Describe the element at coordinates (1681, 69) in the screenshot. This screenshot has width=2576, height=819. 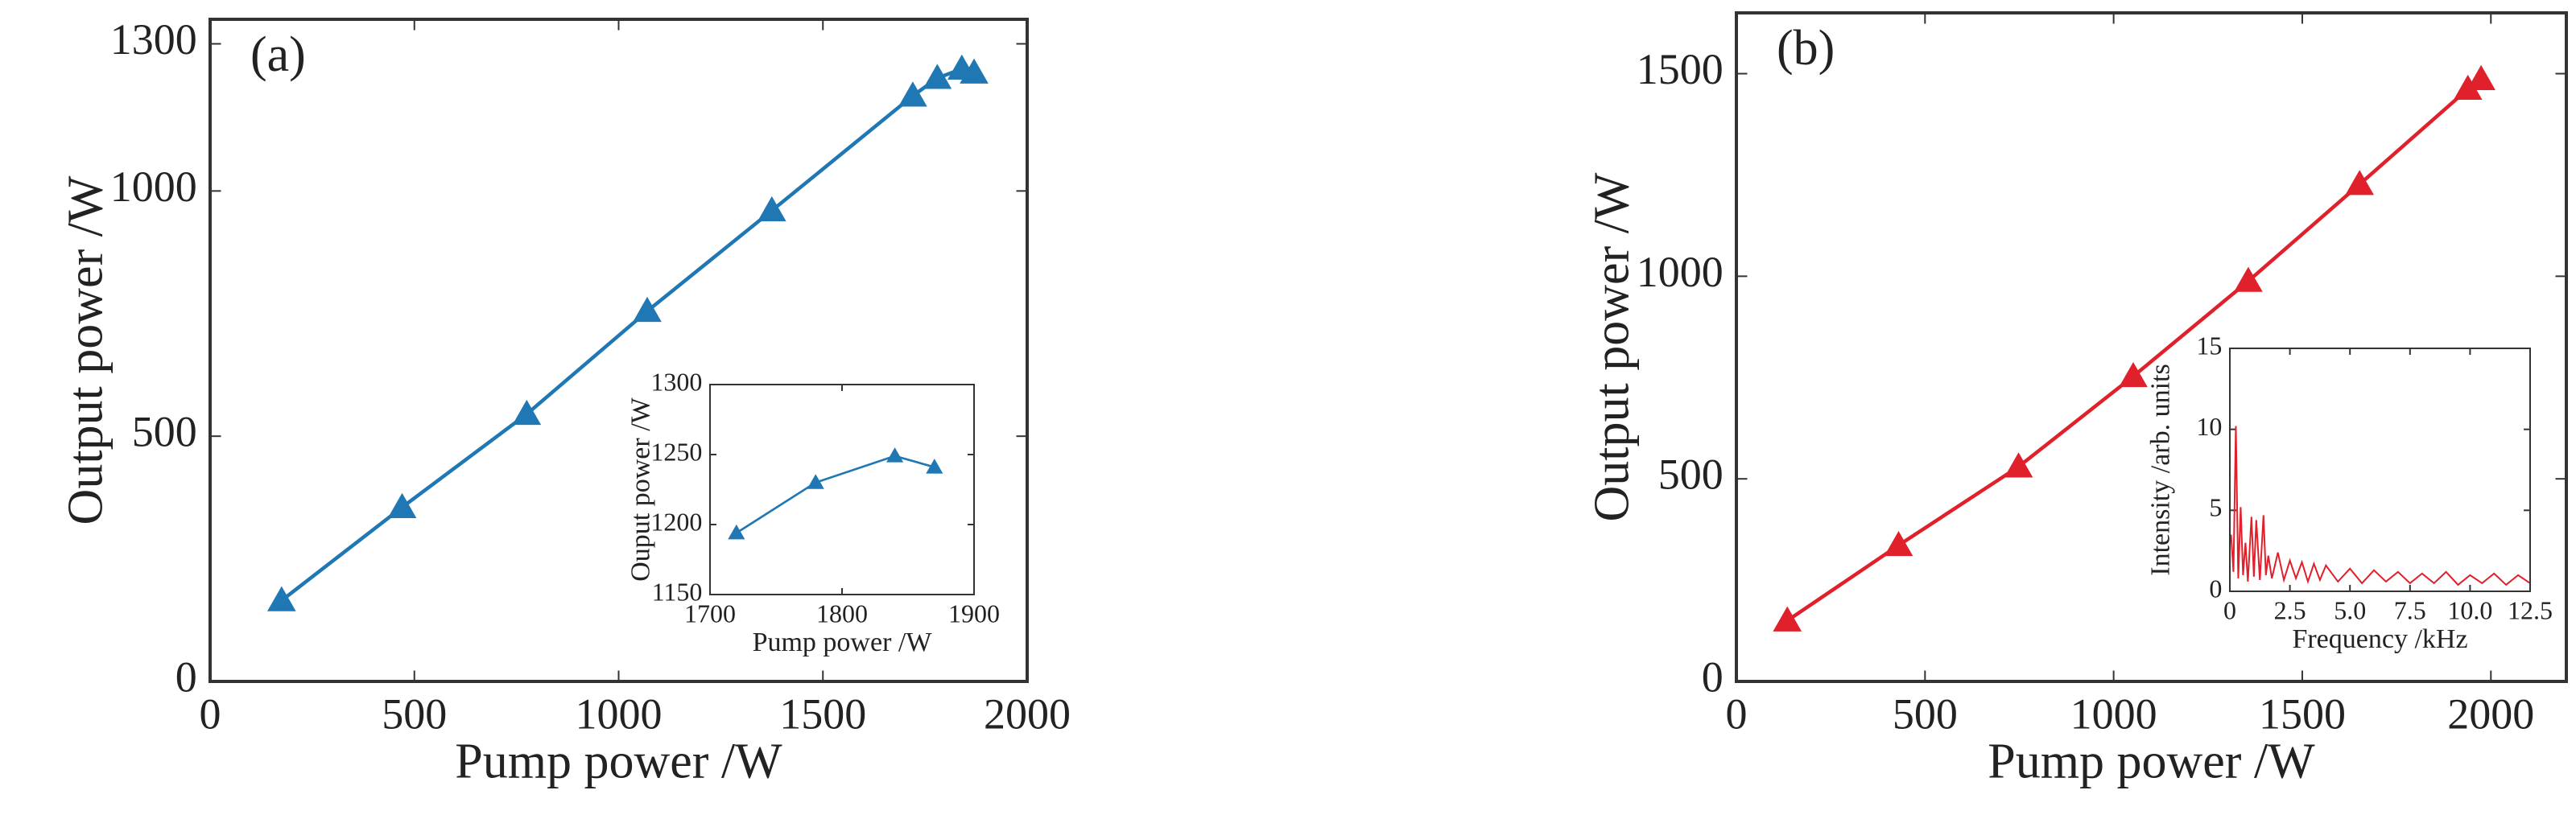
I see `y-tick-label: 1500` at that location.